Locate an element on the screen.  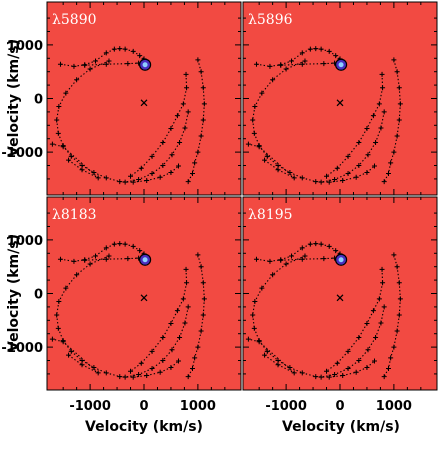
highlight-inner is located at coordinates (145, 65).